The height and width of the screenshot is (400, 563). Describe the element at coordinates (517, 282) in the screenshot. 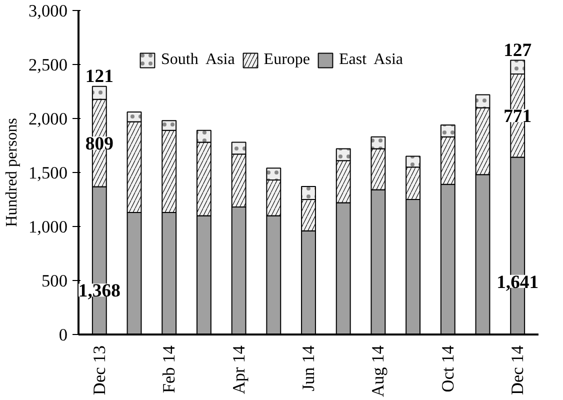

I see `data-label: 1,641` at that location.